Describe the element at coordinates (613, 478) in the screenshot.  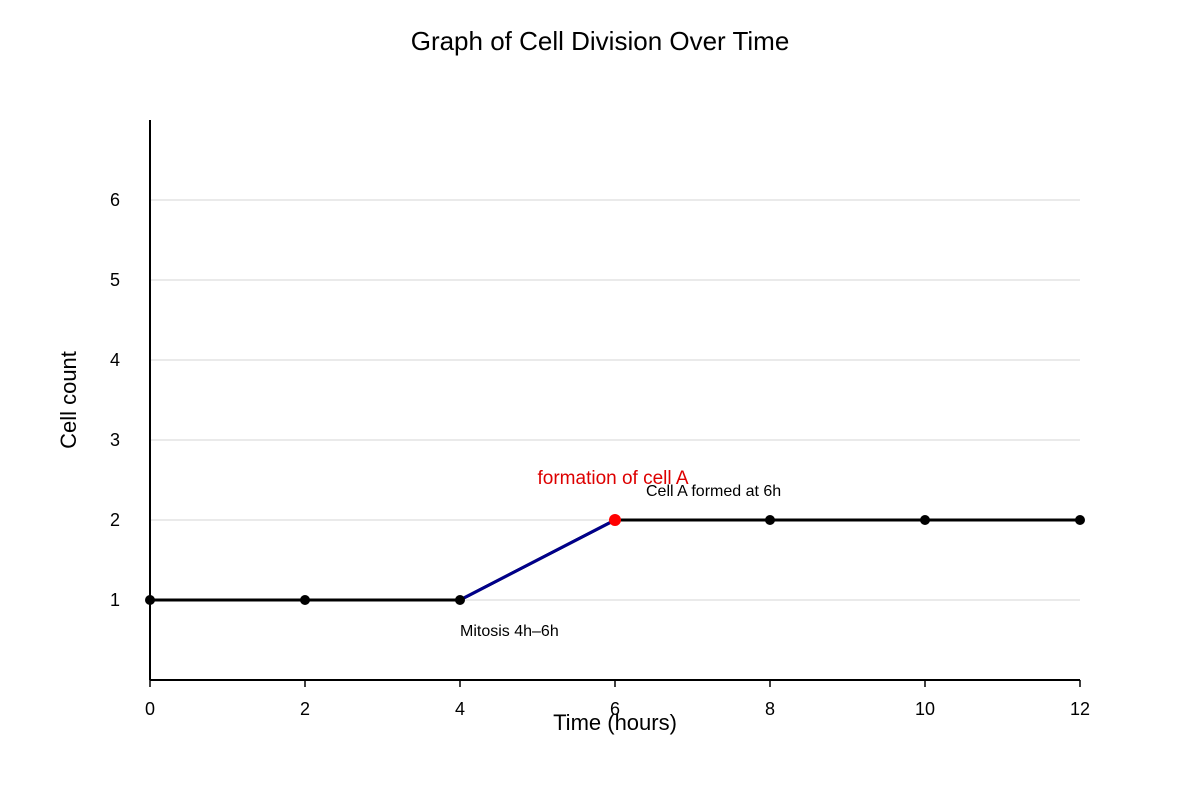
I see `annotation-label: formation of cell A` at that location.